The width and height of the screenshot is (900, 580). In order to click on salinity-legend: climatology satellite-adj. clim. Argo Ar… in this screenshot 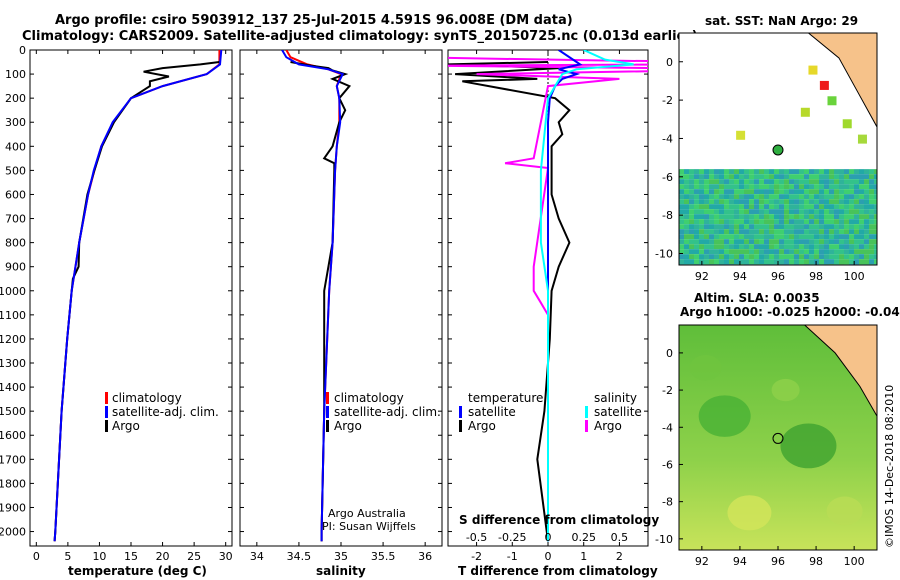, I will do `click(381, 462)`.